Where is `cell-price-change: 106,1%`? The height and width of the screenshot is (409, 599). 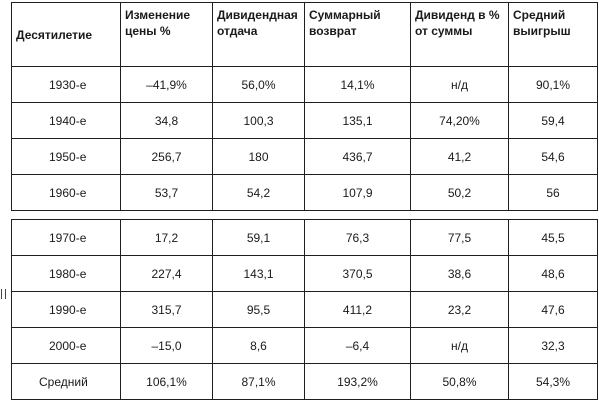
cell-price-change: 106,1% is located at coordinates (166, 381).